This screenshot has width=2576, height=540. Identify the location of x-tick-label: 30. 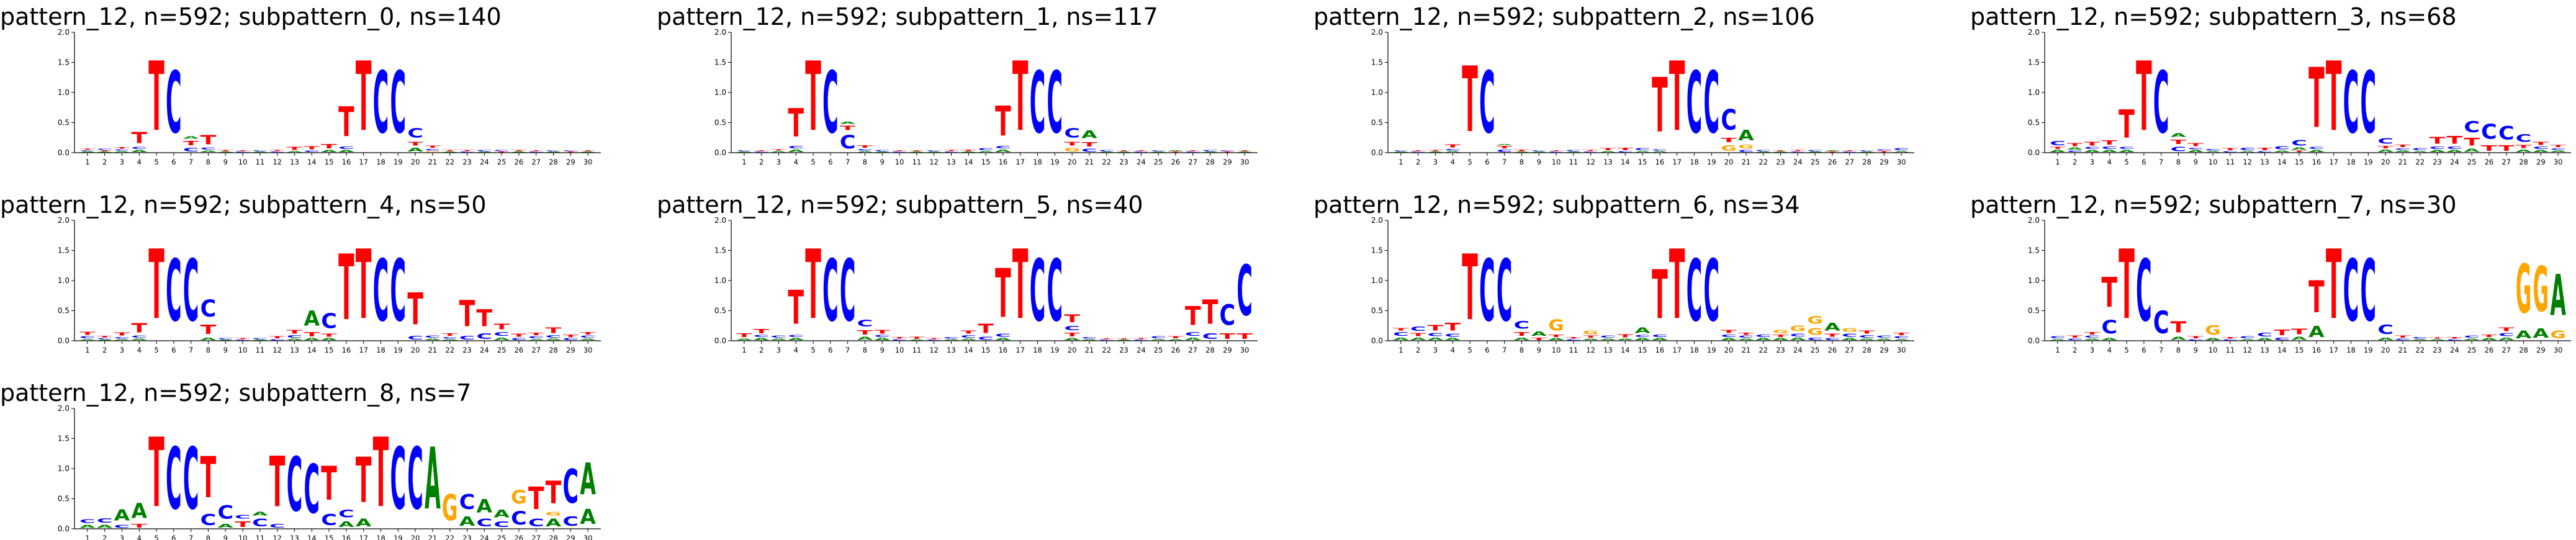
(588, 162).